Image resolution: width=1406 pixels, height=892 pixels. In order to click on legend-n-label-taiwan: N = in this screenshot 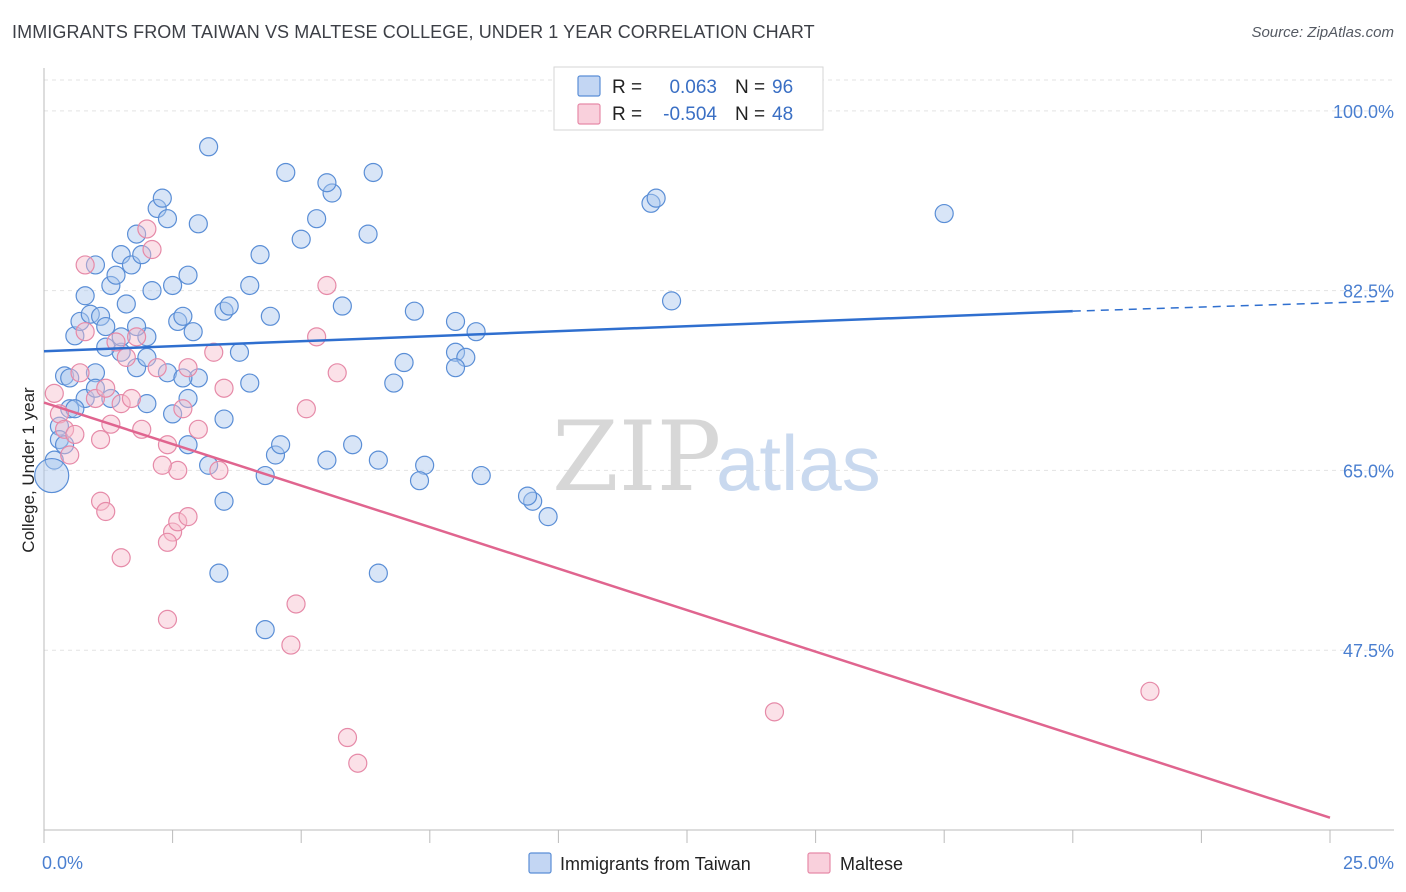, I will do `click(750, 87)`.